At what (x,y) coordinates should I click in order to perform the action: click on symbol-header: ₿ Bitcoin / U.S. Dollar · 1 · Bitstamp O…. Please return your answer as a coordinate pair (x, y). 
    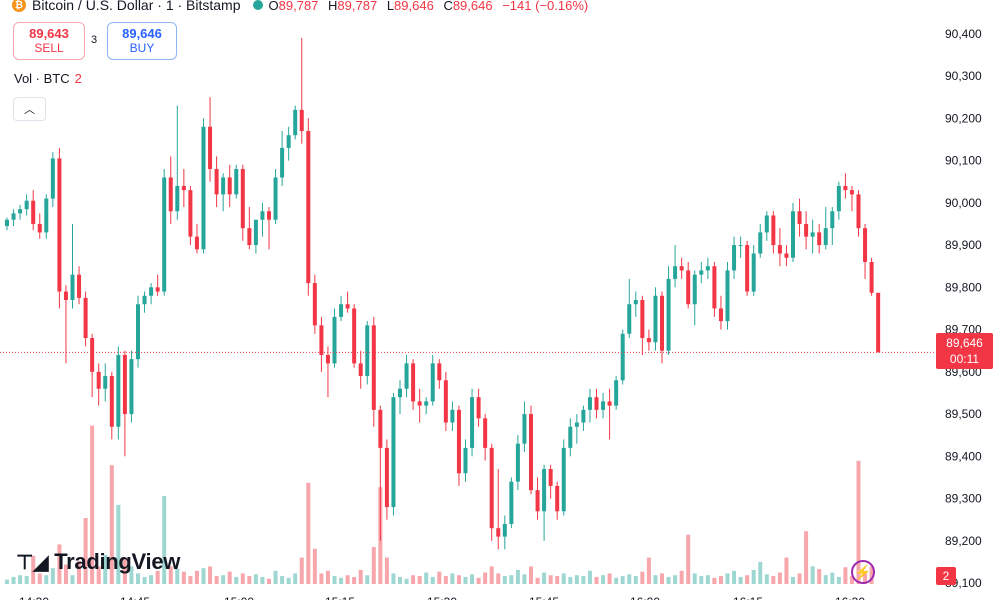
    Looking at the image, I should click on (303, 7).